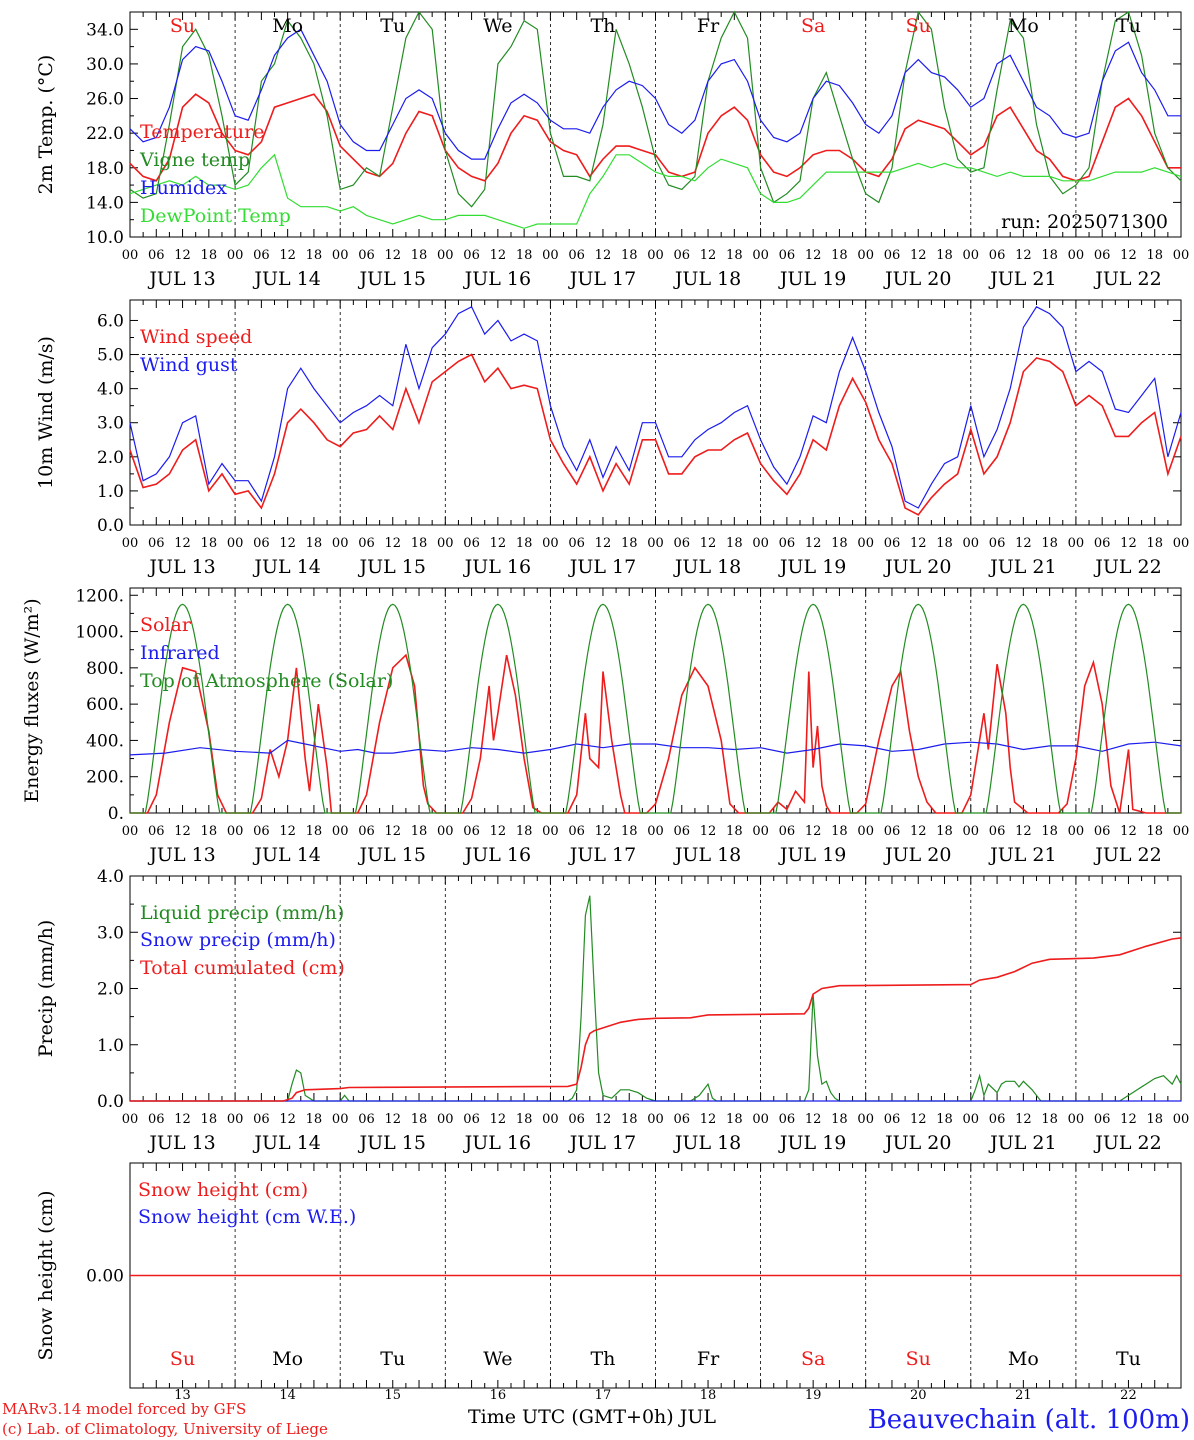  I want to click on y-tick-label: 0., so click(116, 814).